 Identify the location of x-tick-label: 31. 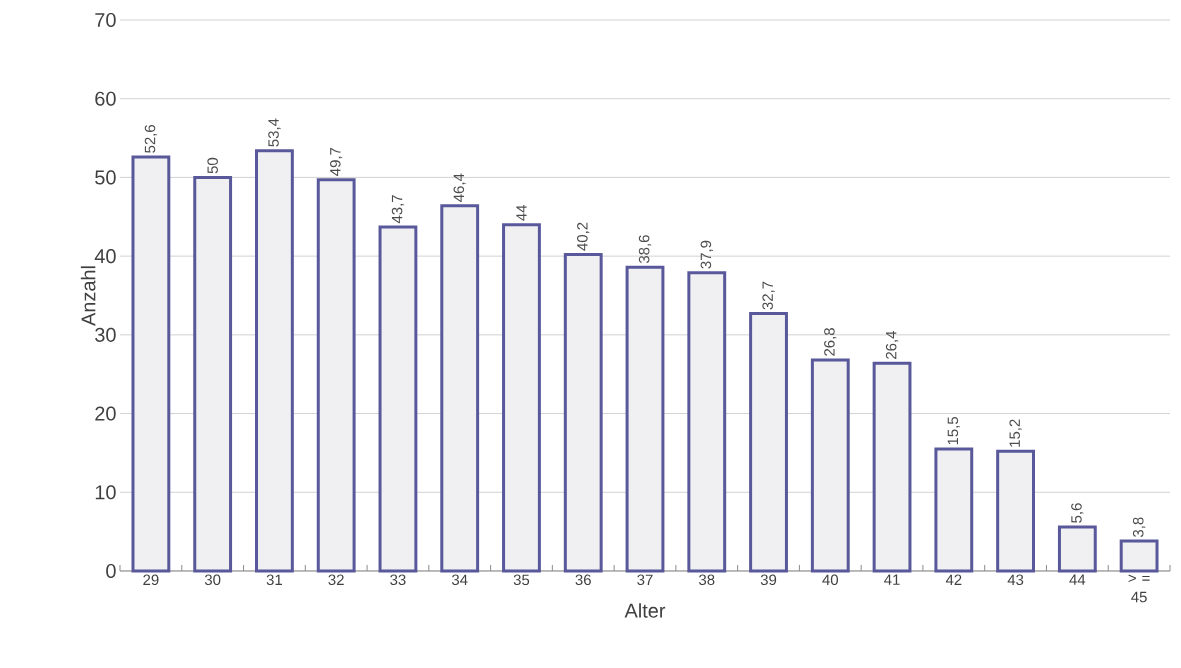
(274, 580).